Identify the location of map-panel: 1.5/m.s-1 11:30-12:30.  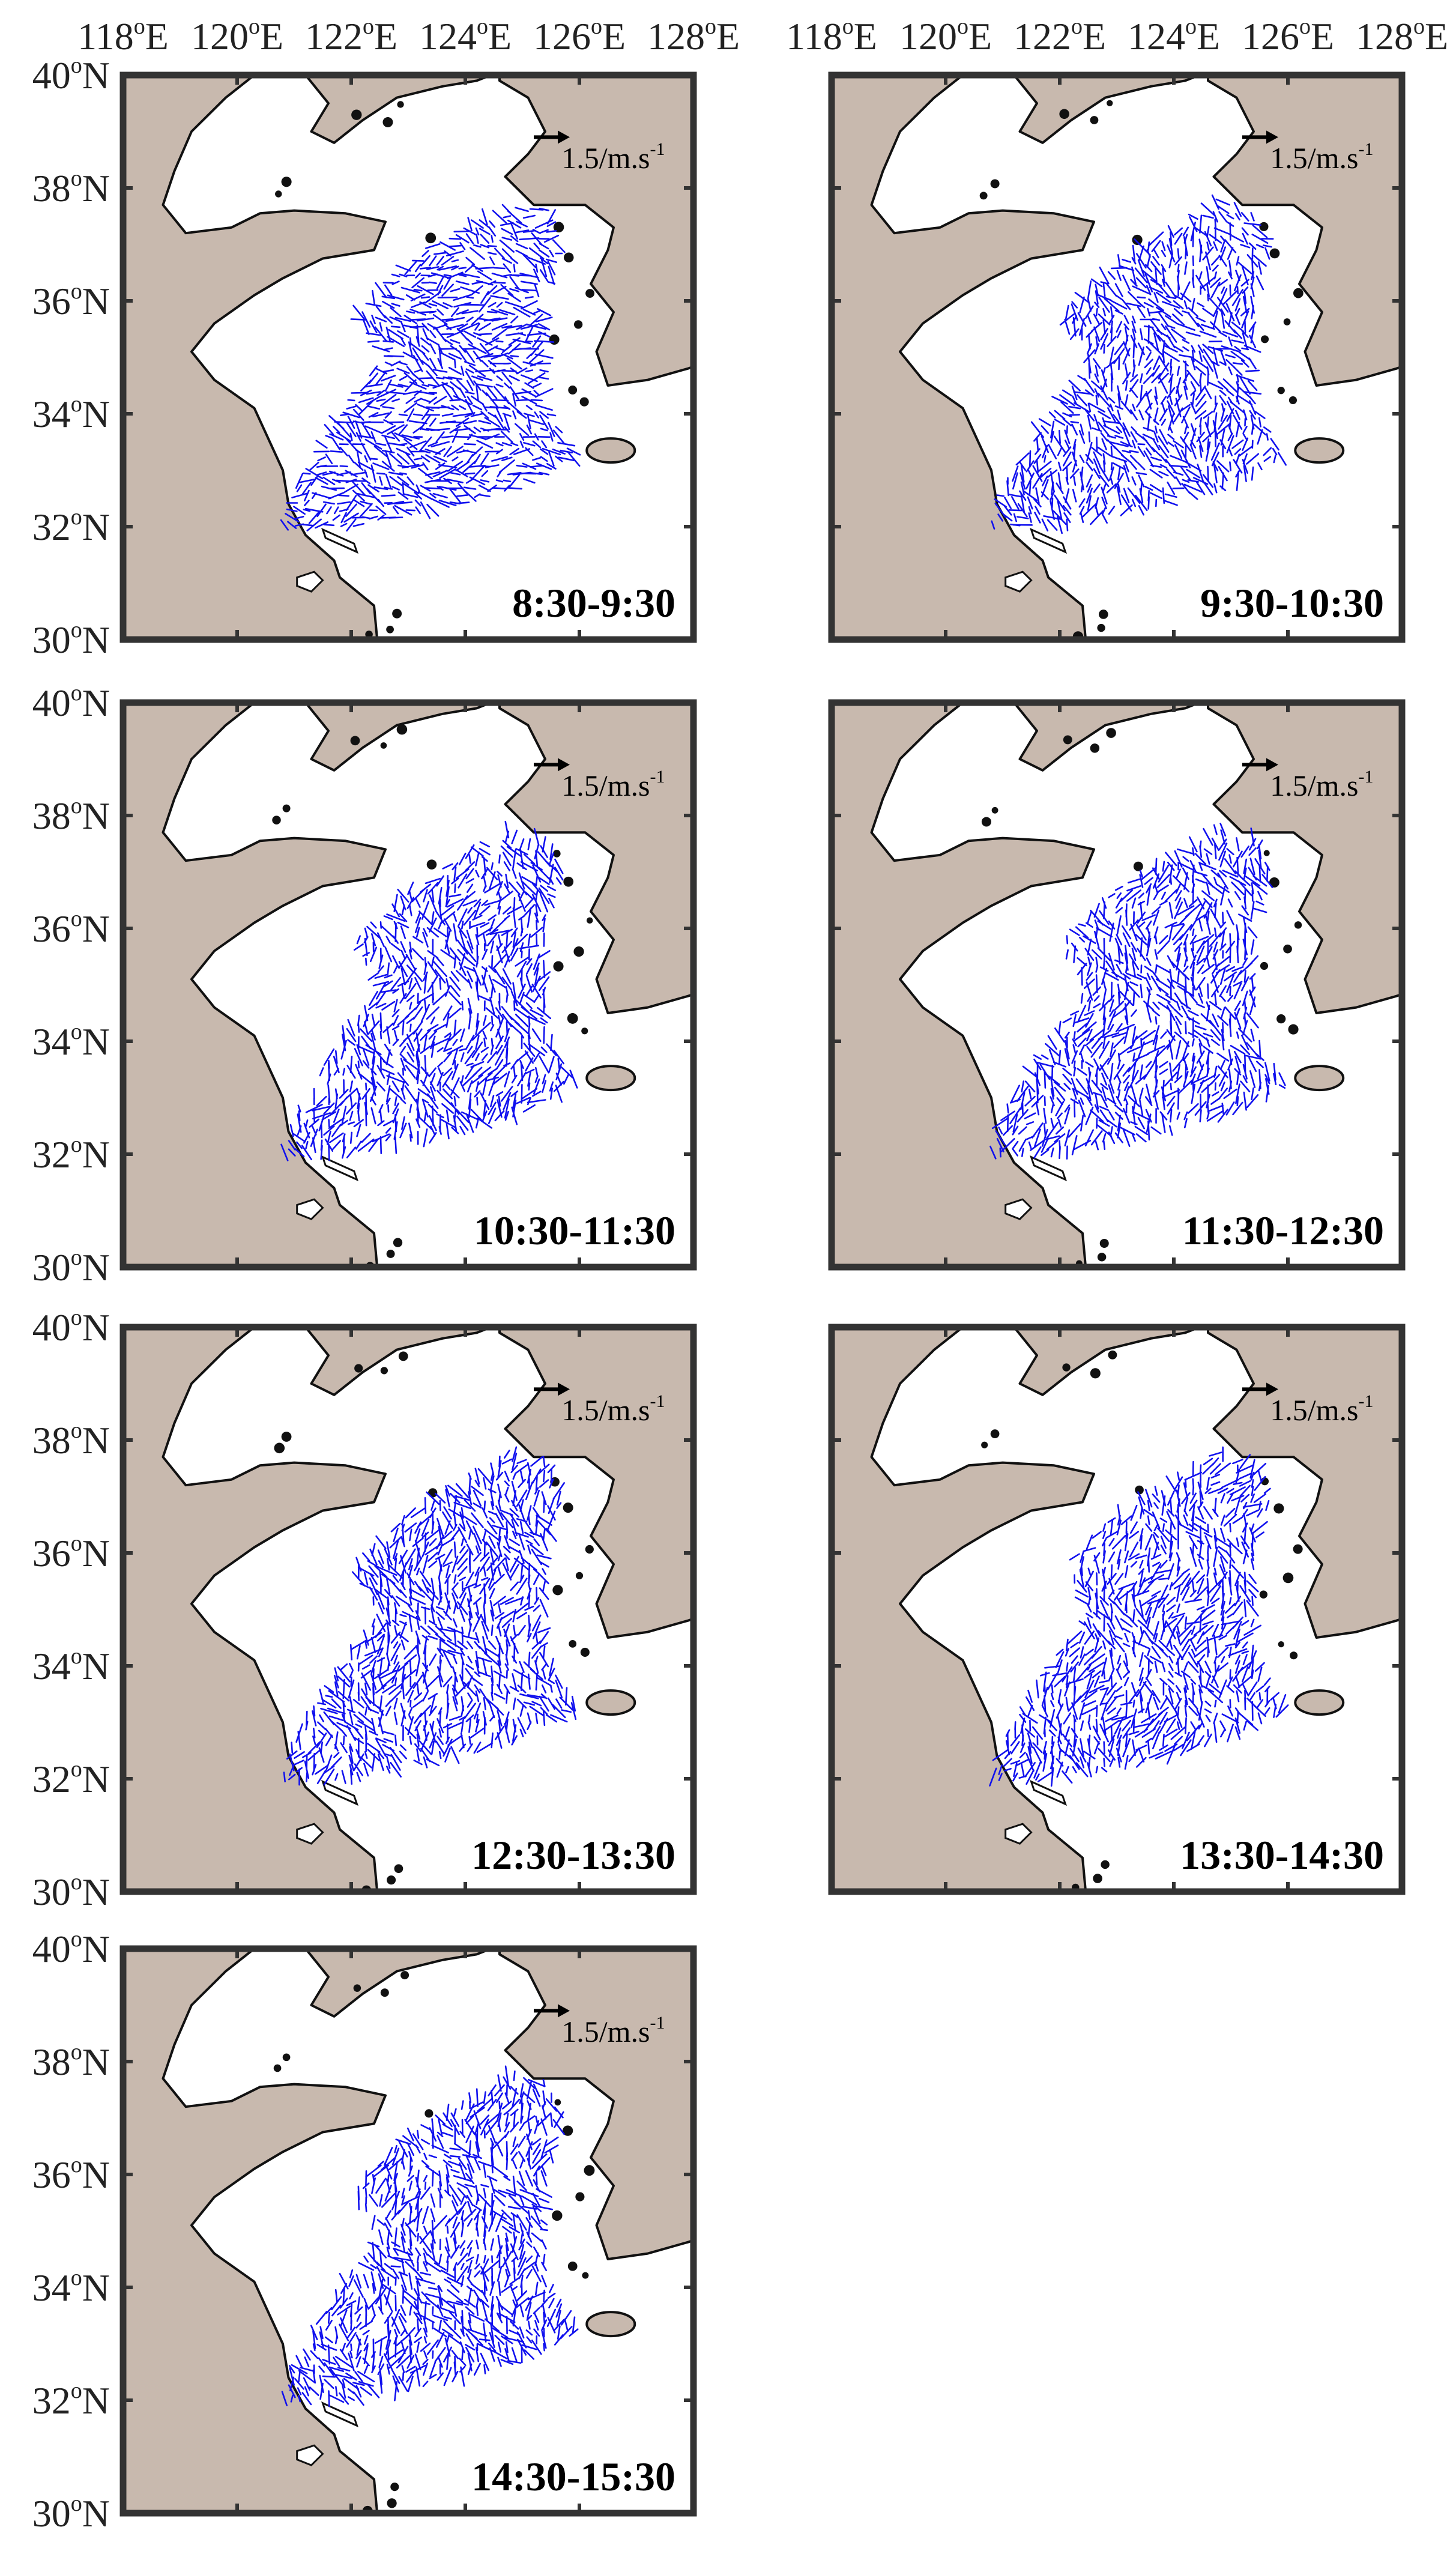
(1117, 985).